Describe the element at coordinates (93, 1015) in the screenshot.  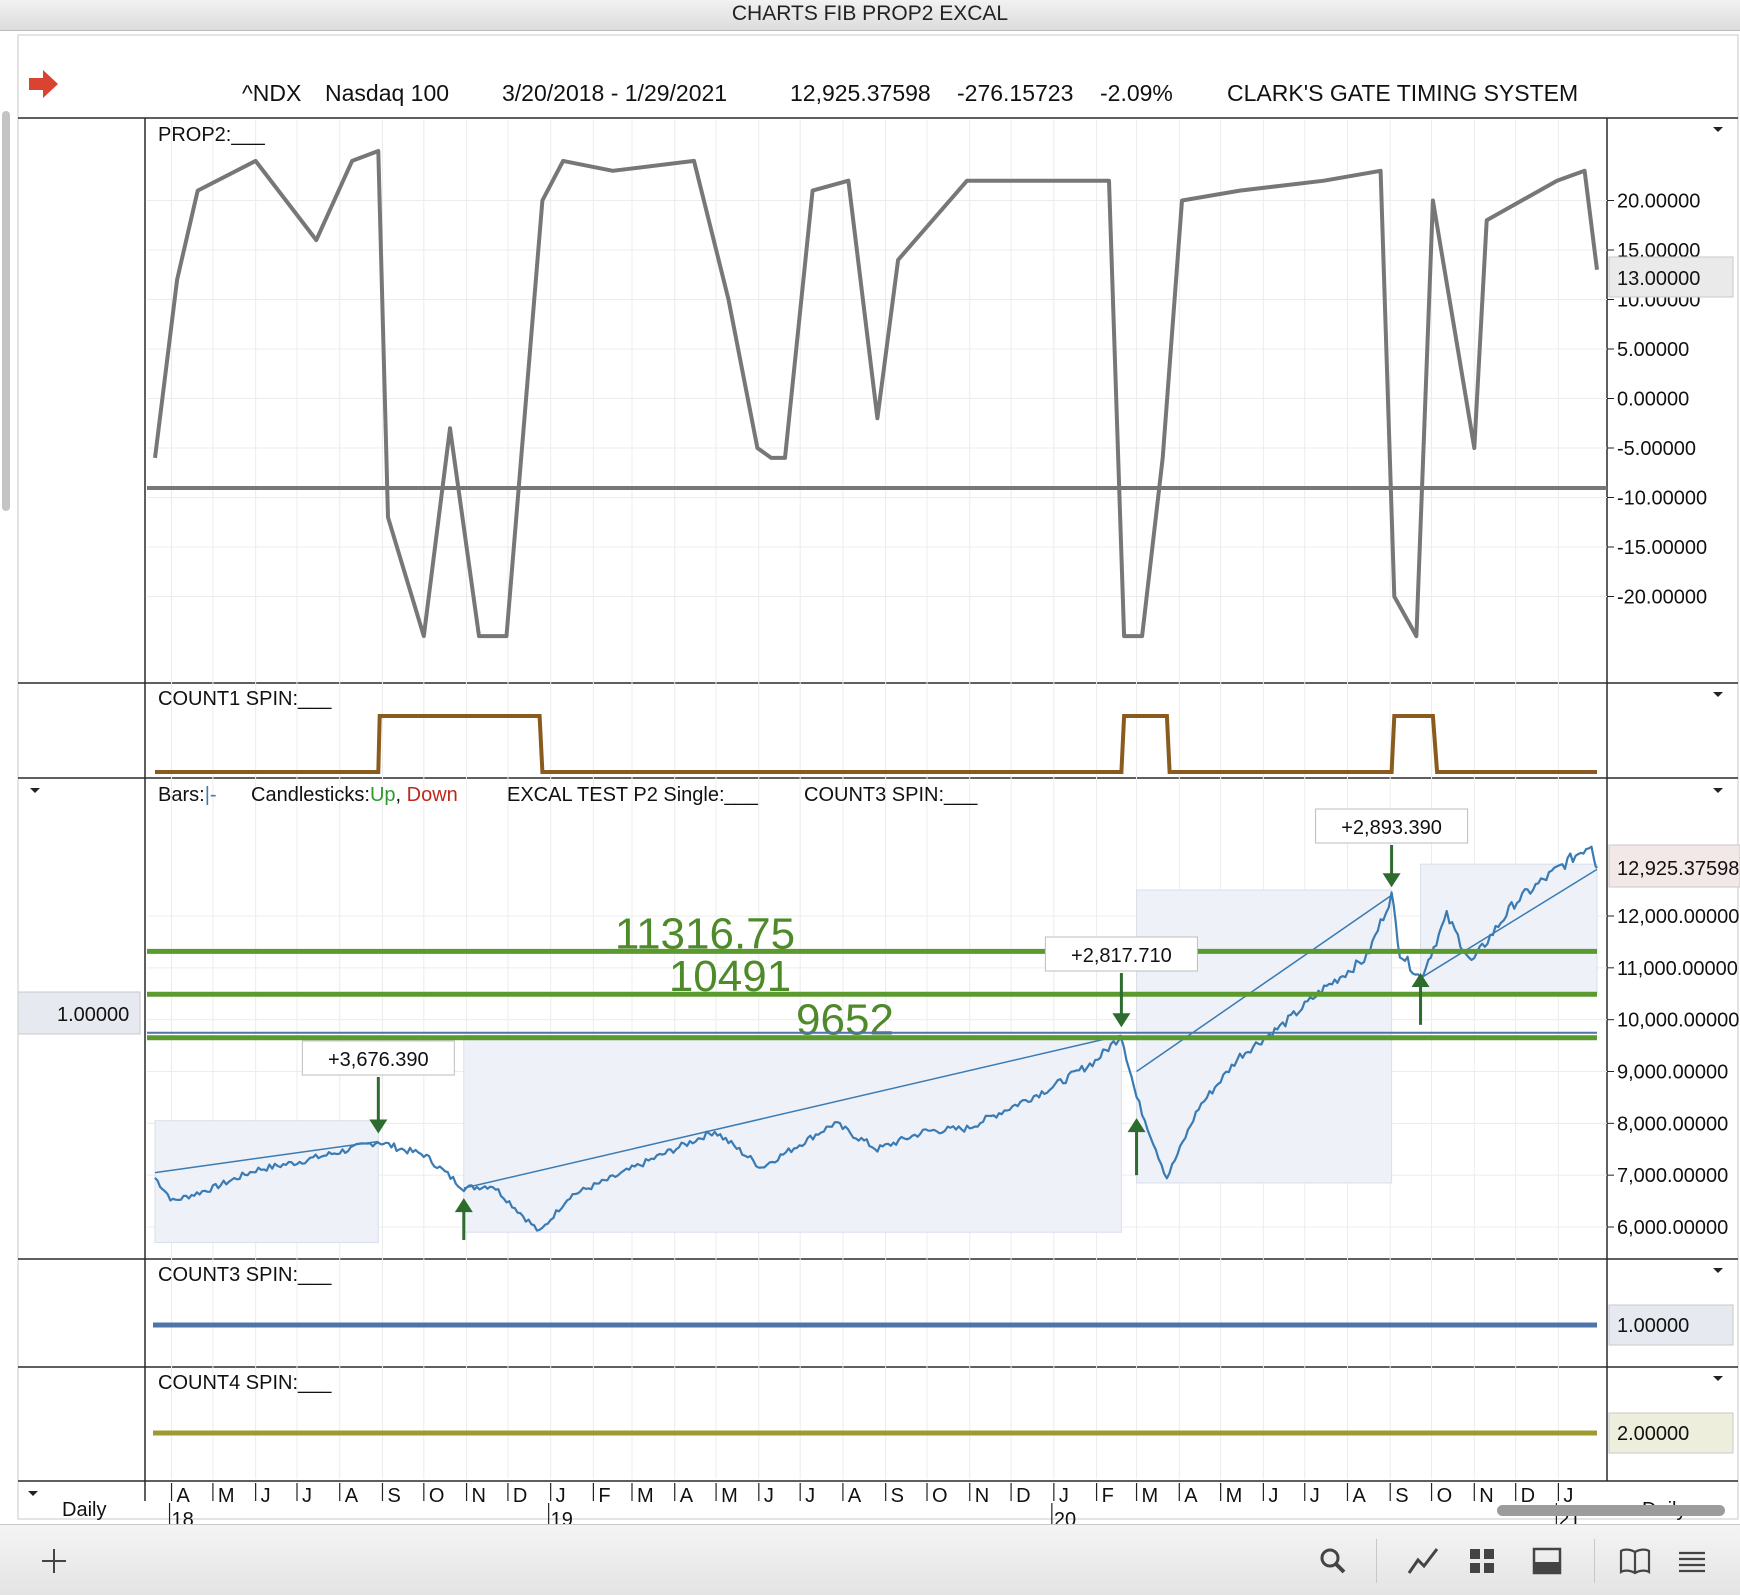
I see `left-value: 1.00000` at that location.